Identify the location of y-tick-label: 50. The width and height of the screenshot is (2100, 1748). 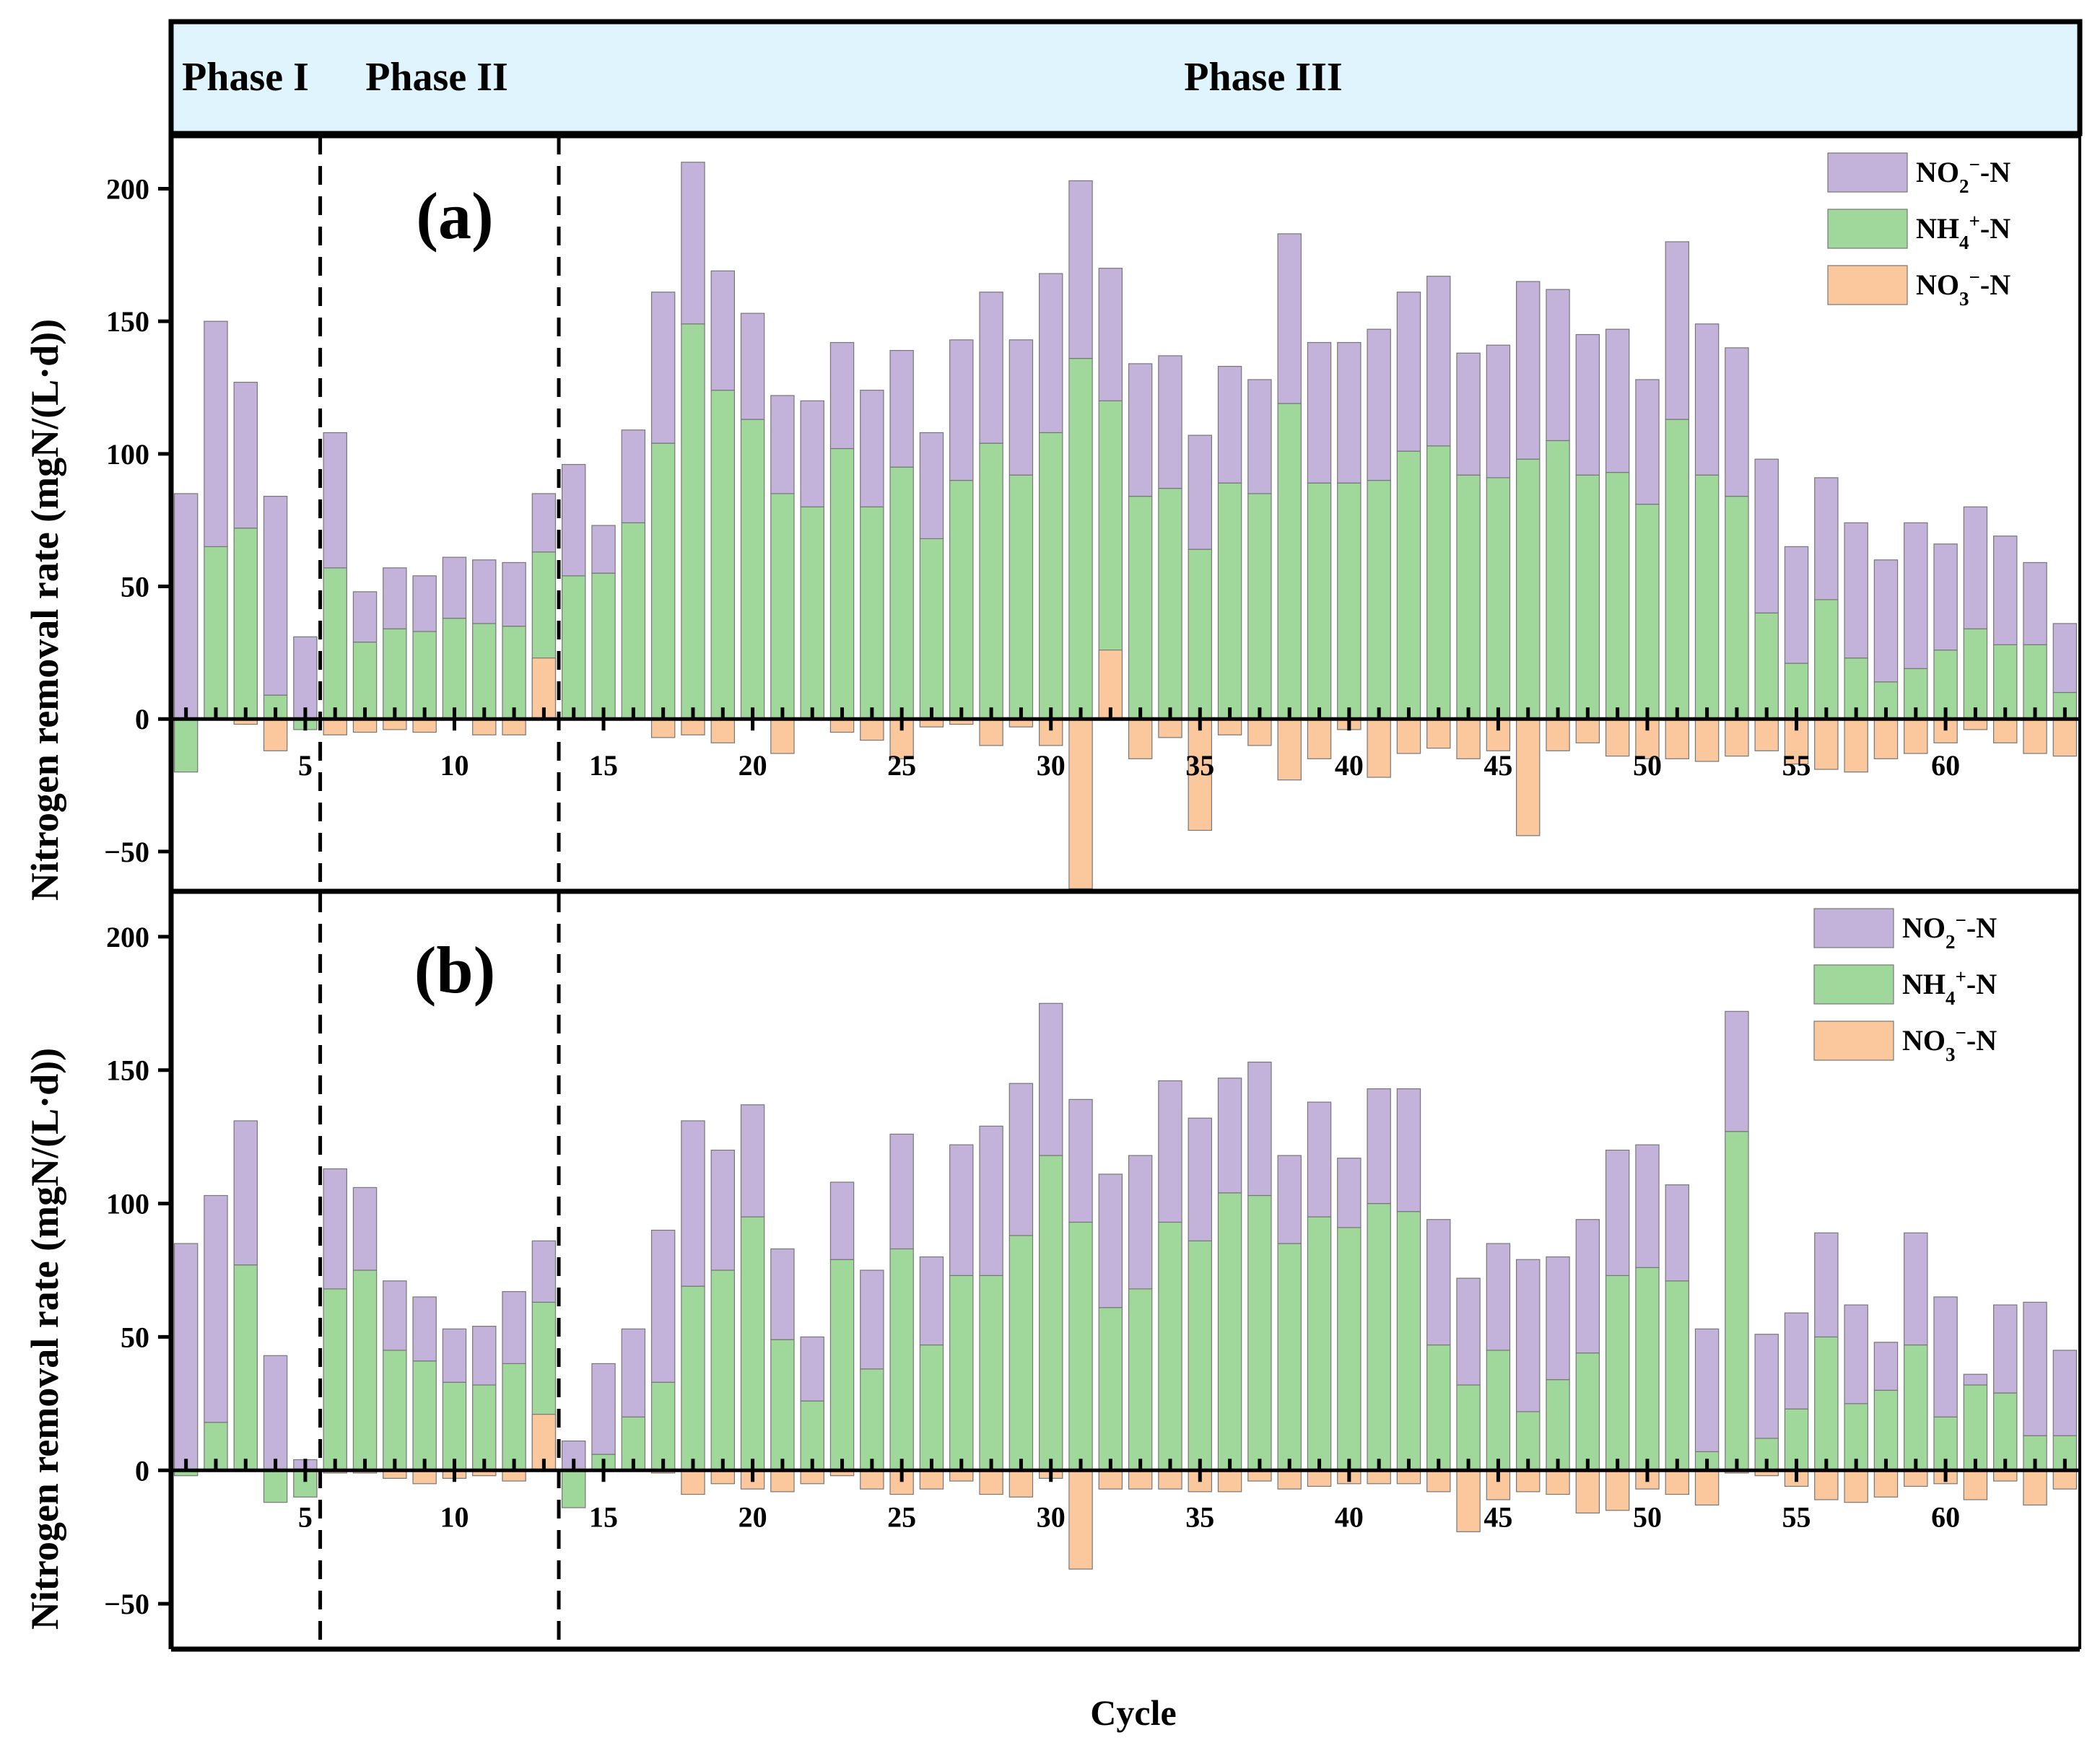
(135, 587).